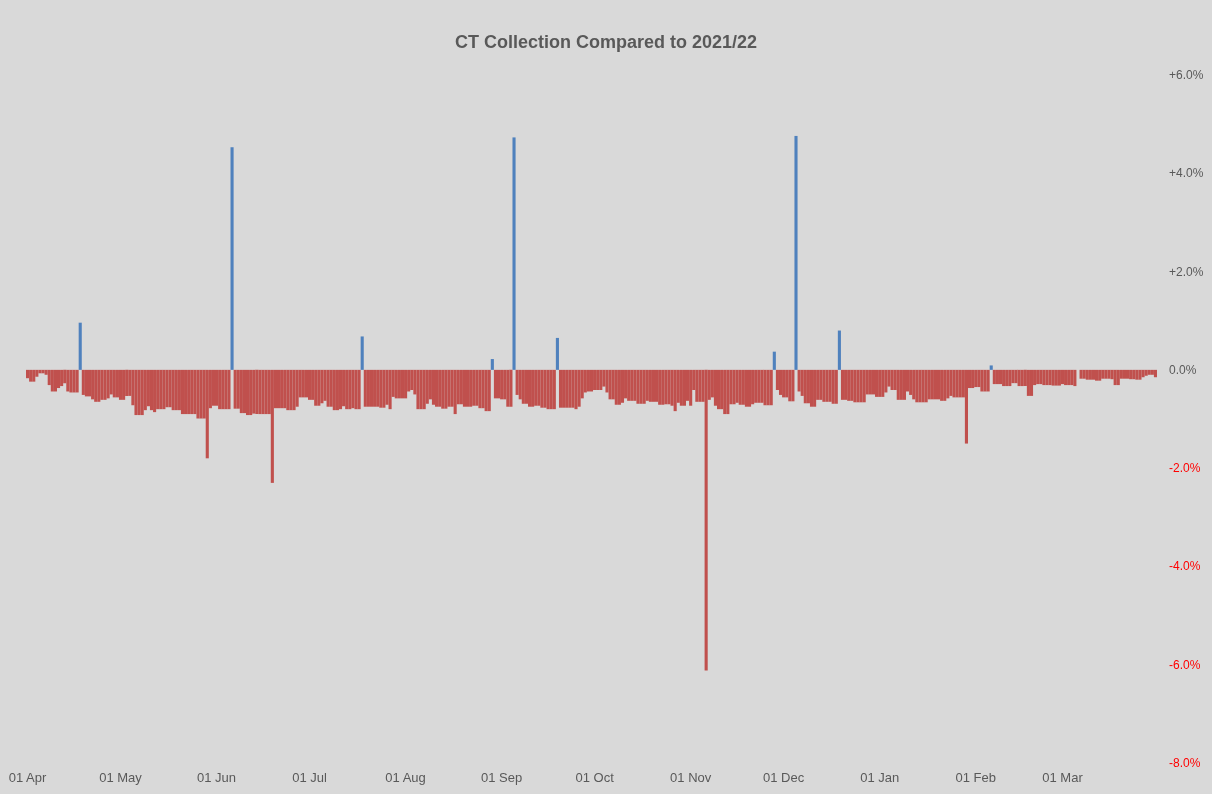 The width and height of the screenshot is (1212, 794). What do you see at coordinates (784, 777) in the screenshot?
I see `x-tick-label: 01 Dec` at bounding box center [784, 777].